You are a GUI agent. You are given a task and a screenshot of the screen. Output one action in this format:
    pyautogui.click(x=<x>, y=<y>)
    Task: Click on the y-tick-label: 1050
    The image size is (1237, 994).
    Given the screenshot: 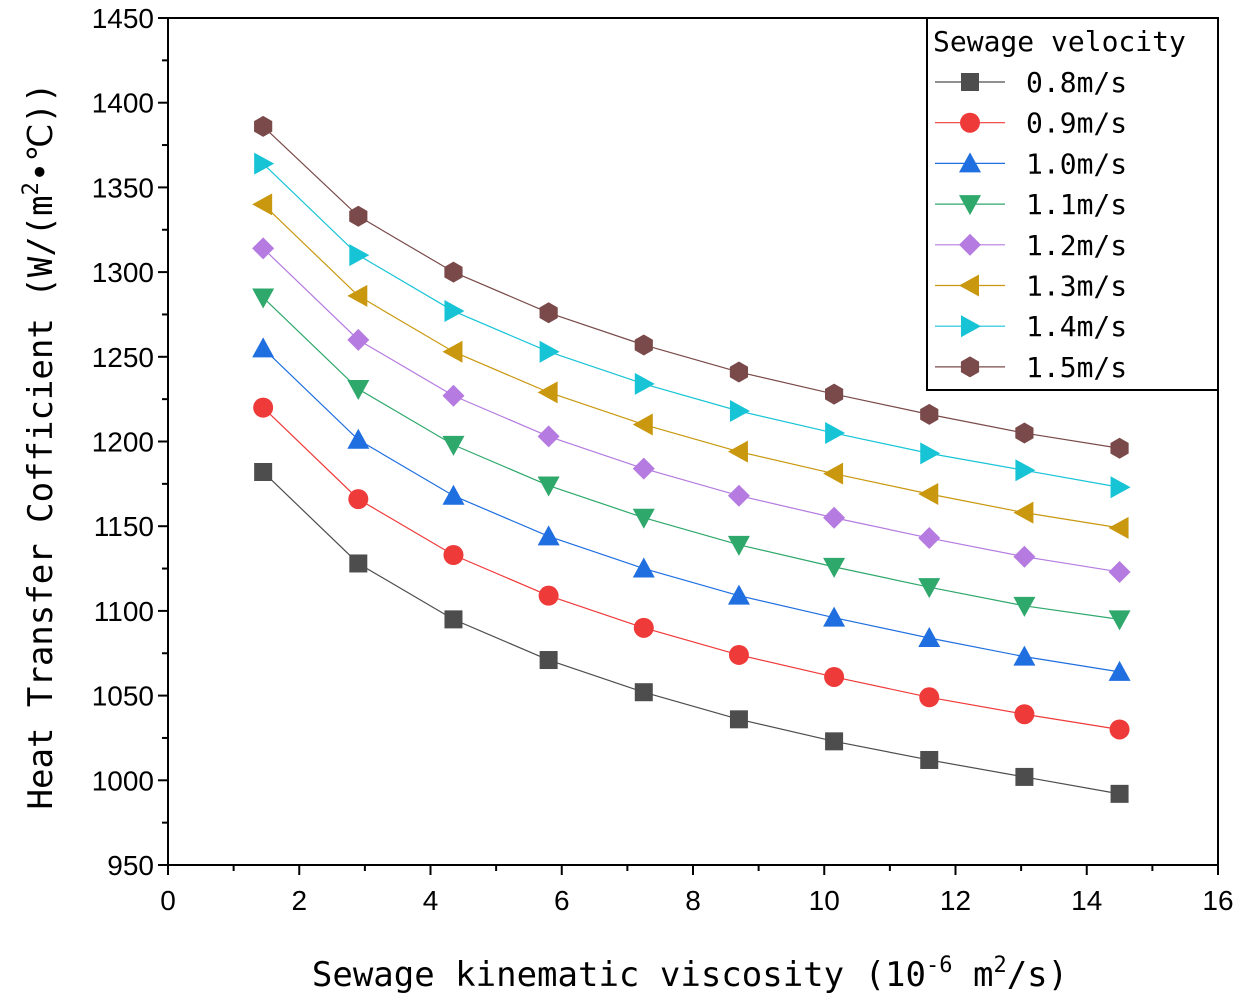 What is the action you would take?
    pyautogui.click(x=123, y=696)
    